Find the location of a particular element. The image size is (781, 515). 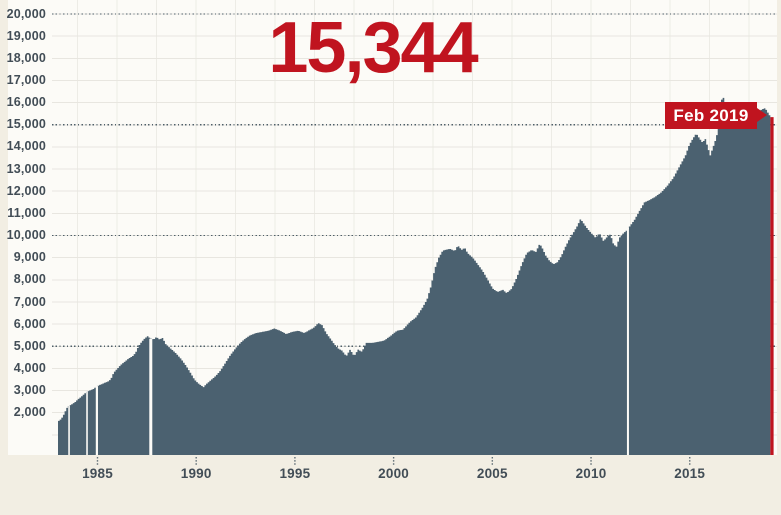

y-axis-label: 12,000 is located at coordinates (26, 190).